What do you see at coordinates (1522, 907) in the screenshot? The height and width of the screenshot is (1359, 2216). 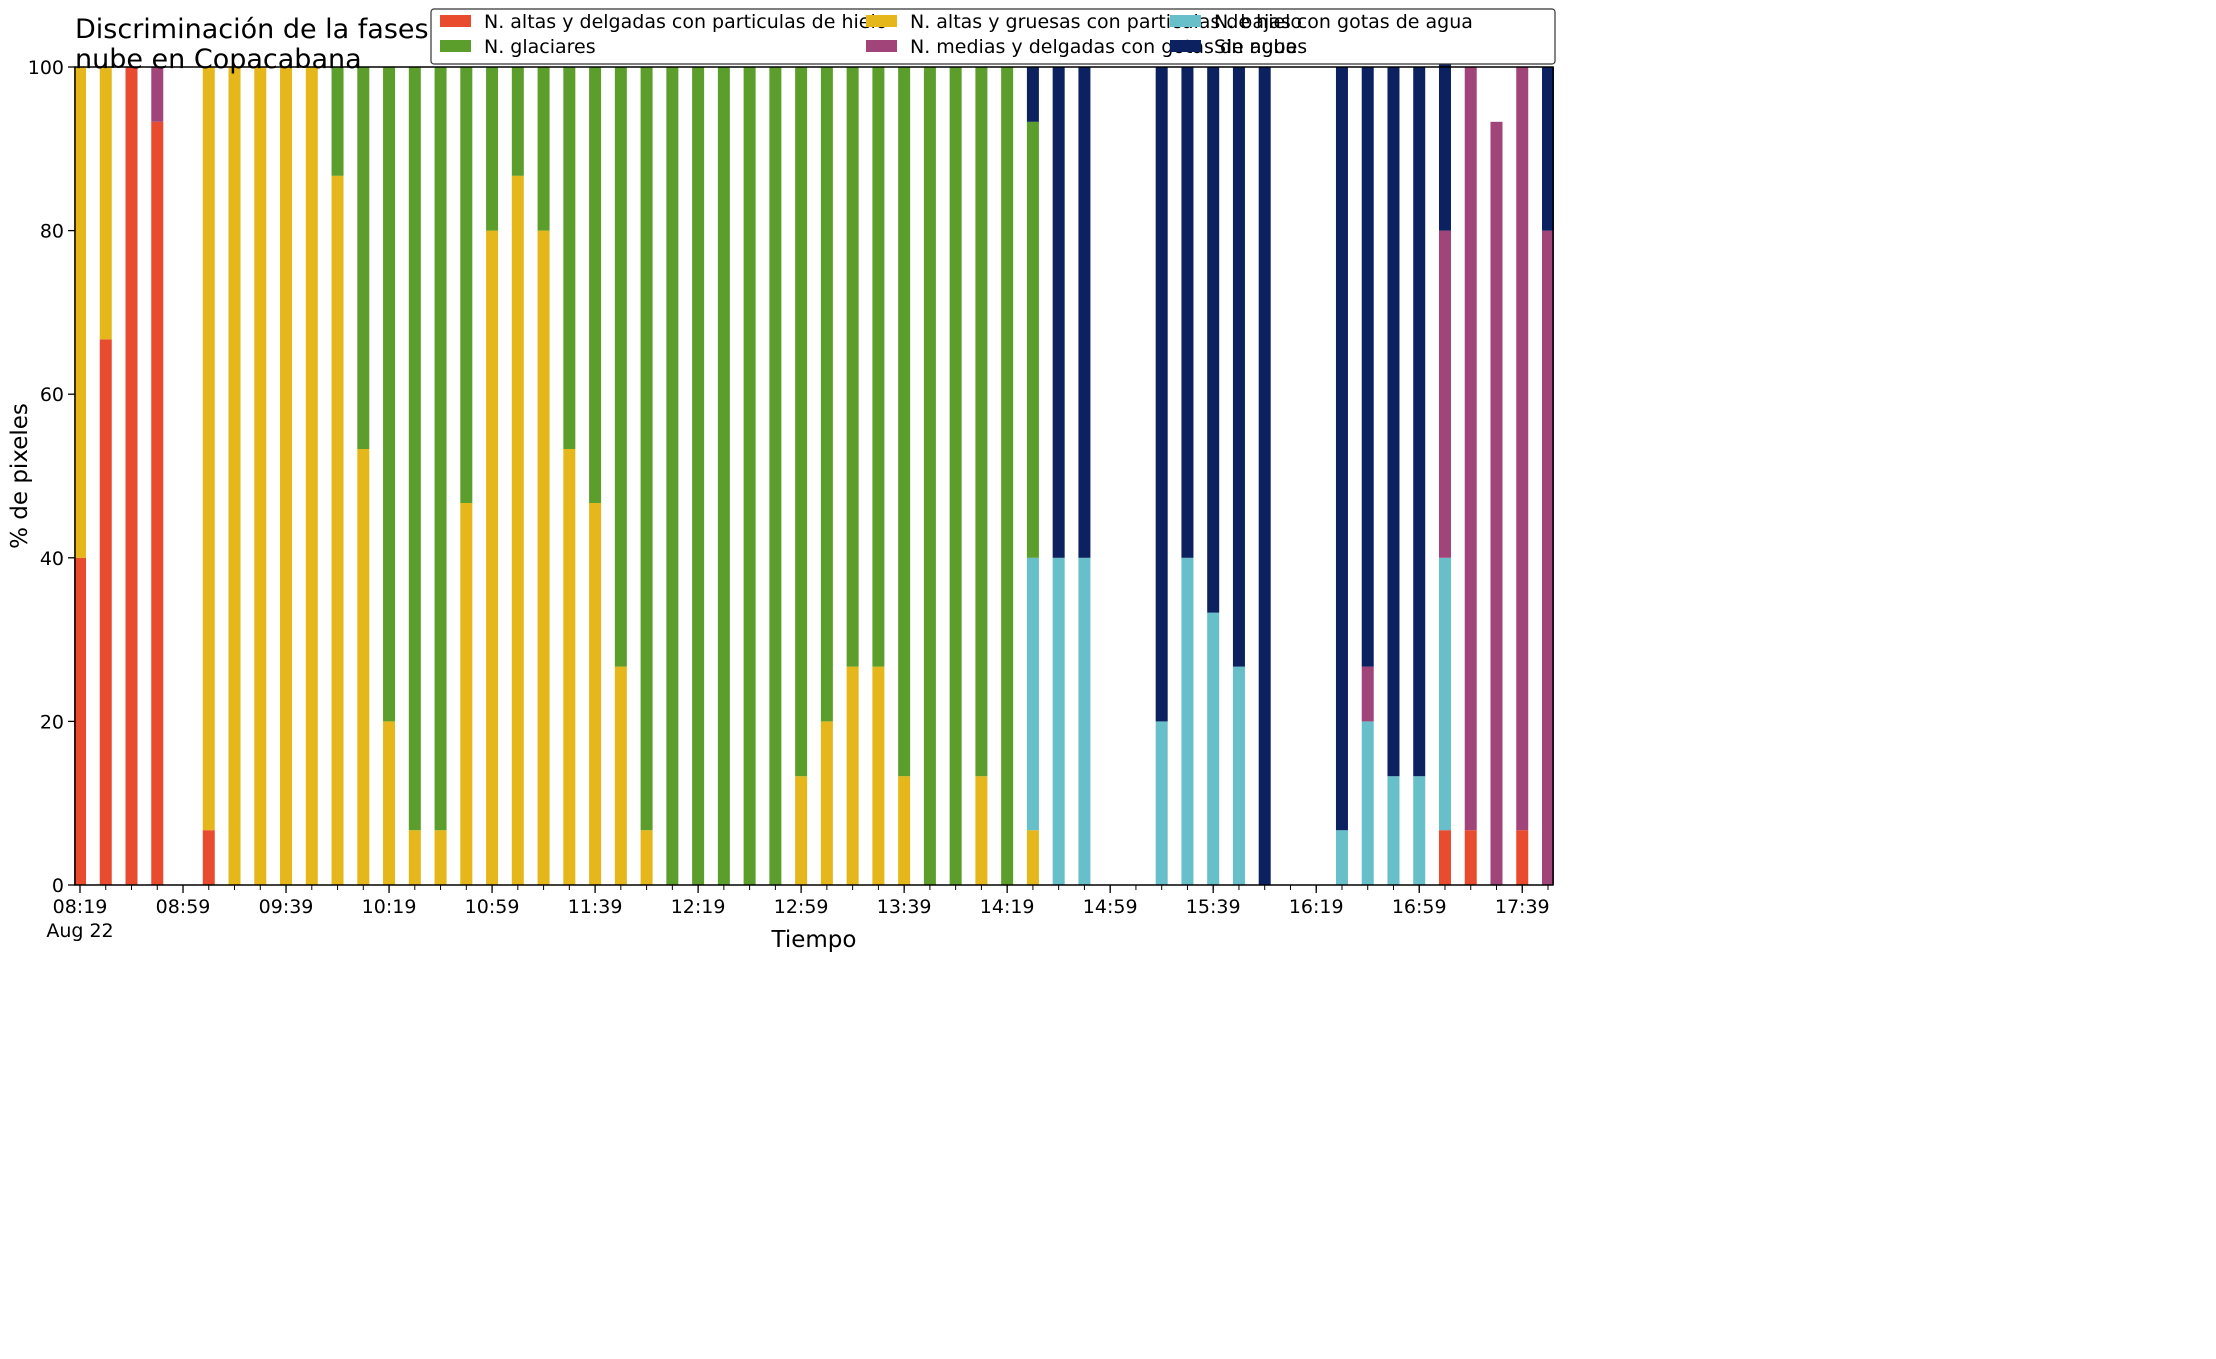 I see `x-tick-label: 17:39` at bounding box center [1522, 907].